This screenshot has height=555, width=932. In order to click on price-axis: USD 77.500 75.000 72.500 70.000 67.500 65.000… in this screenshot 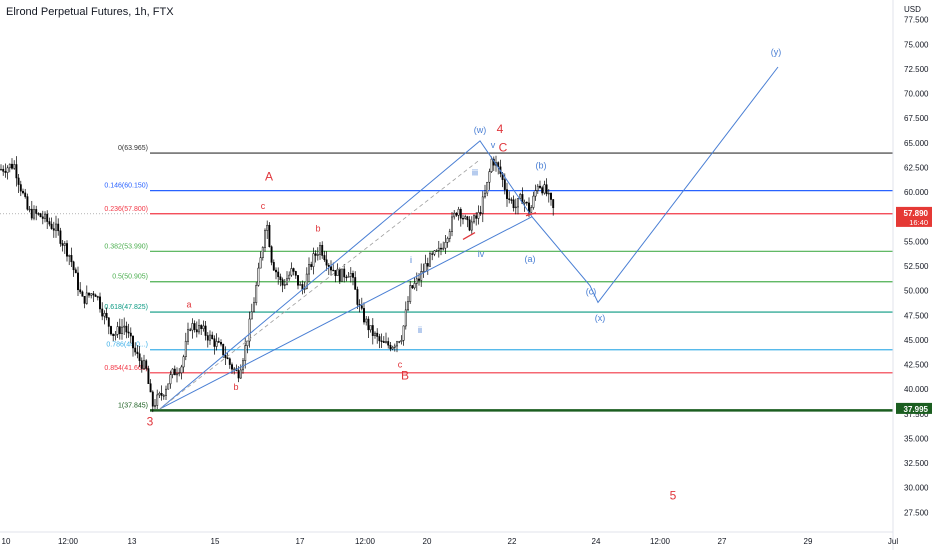, I will do `click(910, 275)`.